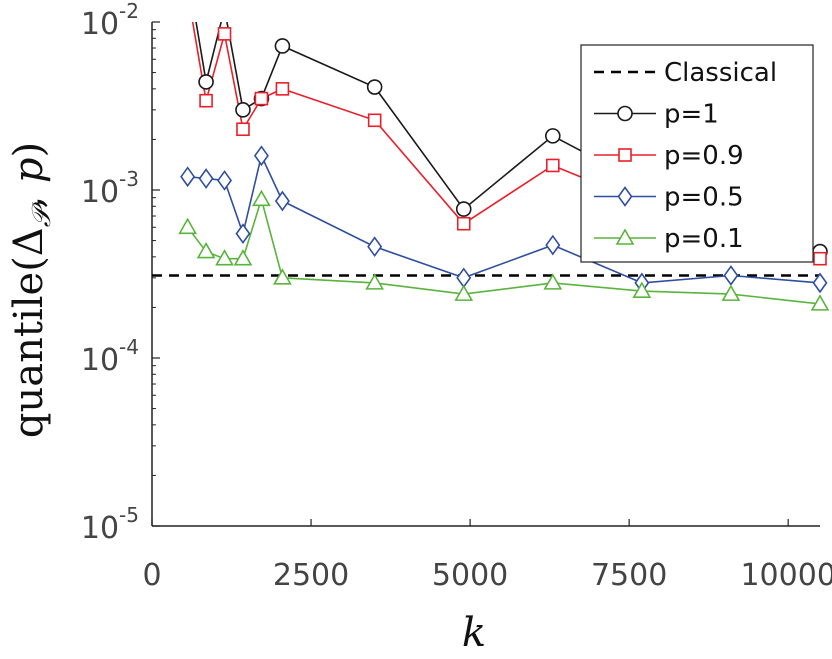 Image resolution: width=832 pixels, height=659 pixels. What do you see at coordinates (29, 347) in the screenshot?
I see `y-label-prefix: quantile(` at bounding box center [29, 347].